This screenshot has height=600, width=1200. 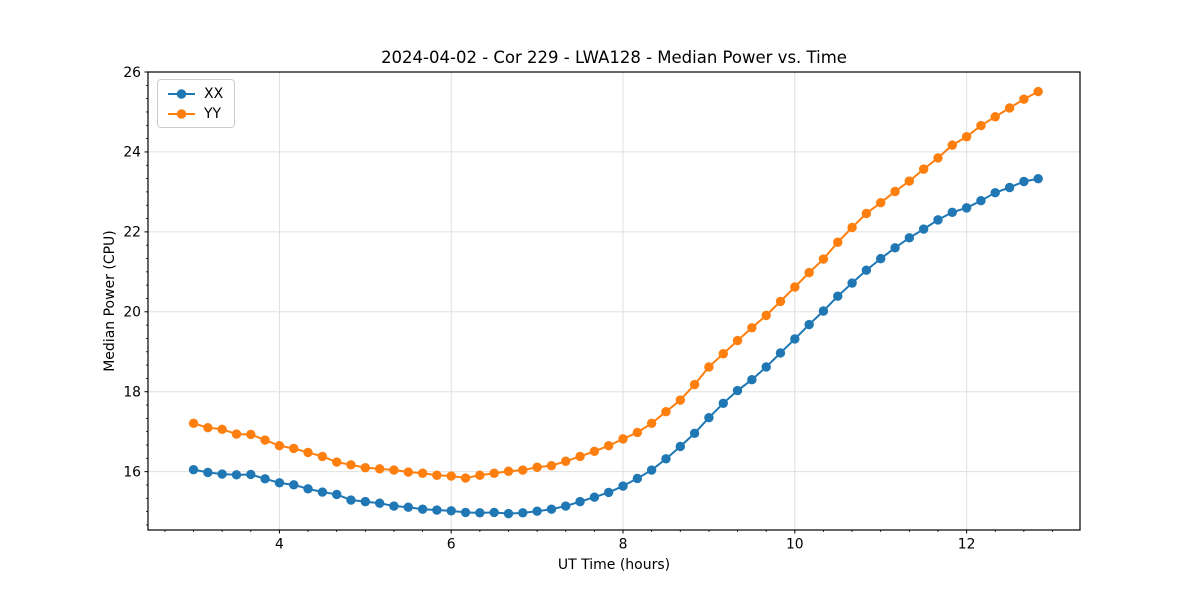 I want to click on svg-text: 18, so click(x=132, y=393).